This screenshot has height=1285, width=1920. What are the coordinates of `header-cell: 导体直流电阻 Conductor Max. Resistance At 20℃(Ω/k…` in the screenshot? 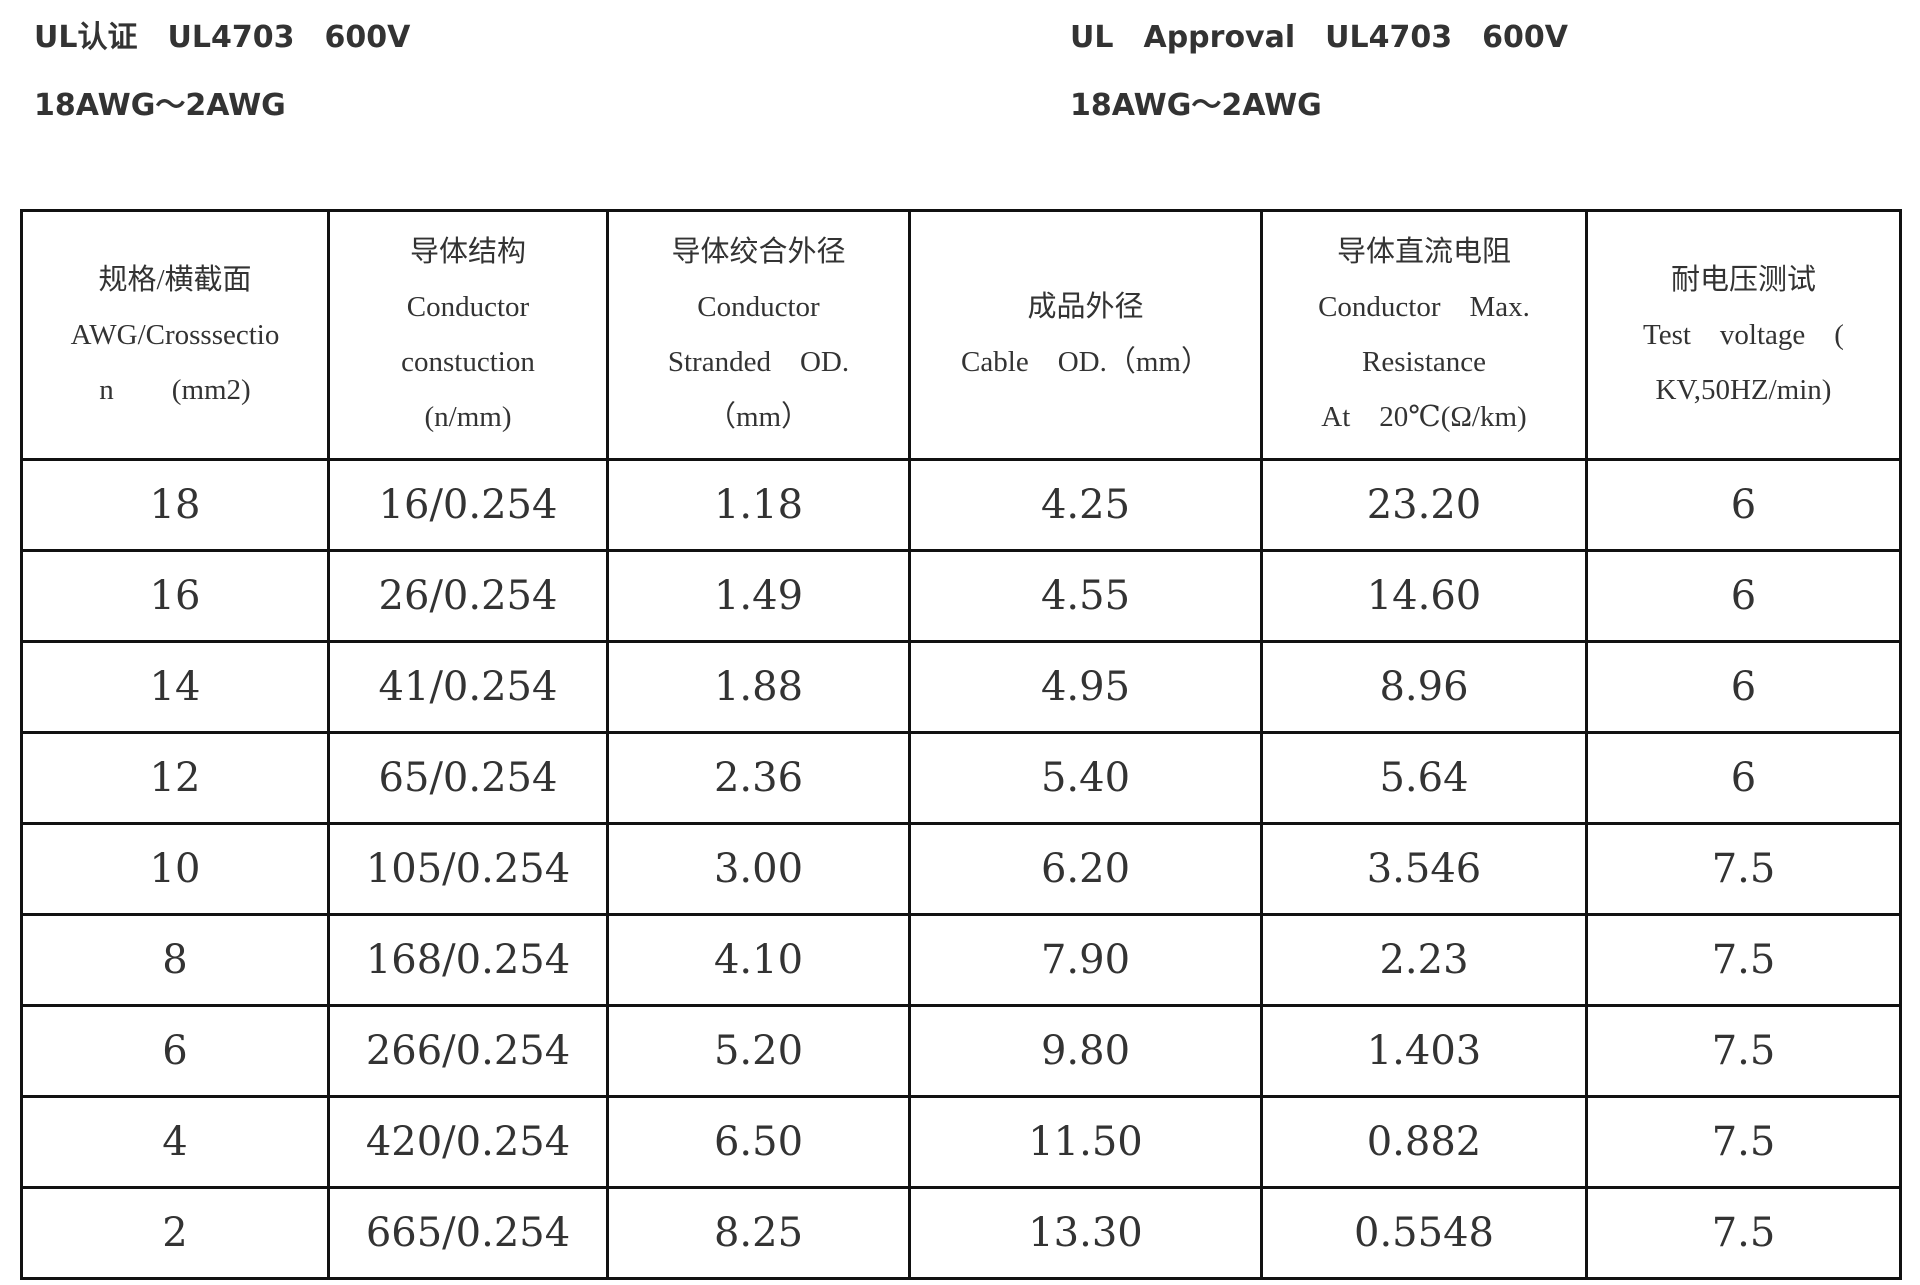 It's located at (1424, 335).